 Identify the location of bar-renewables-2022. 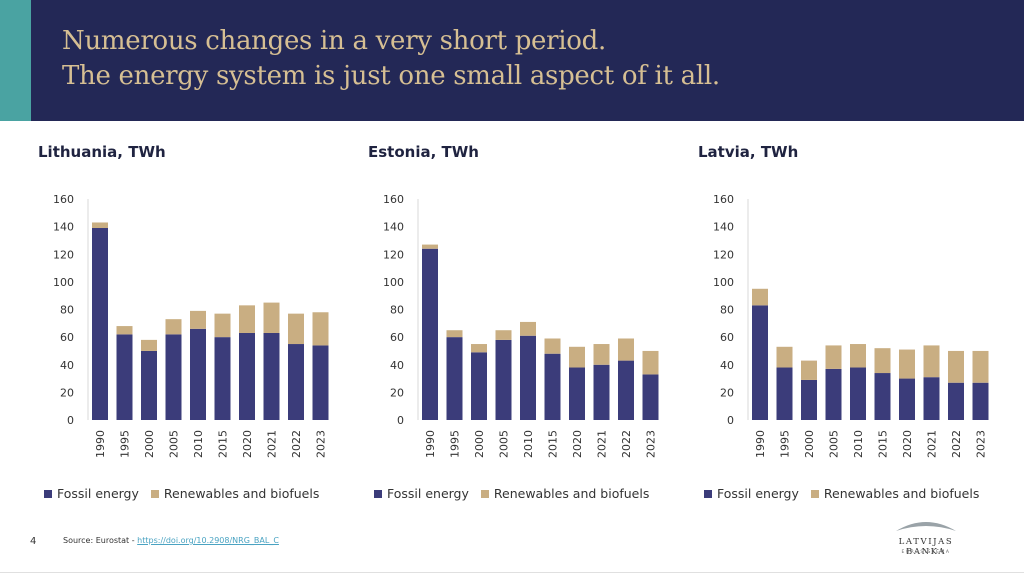
(626, 349).